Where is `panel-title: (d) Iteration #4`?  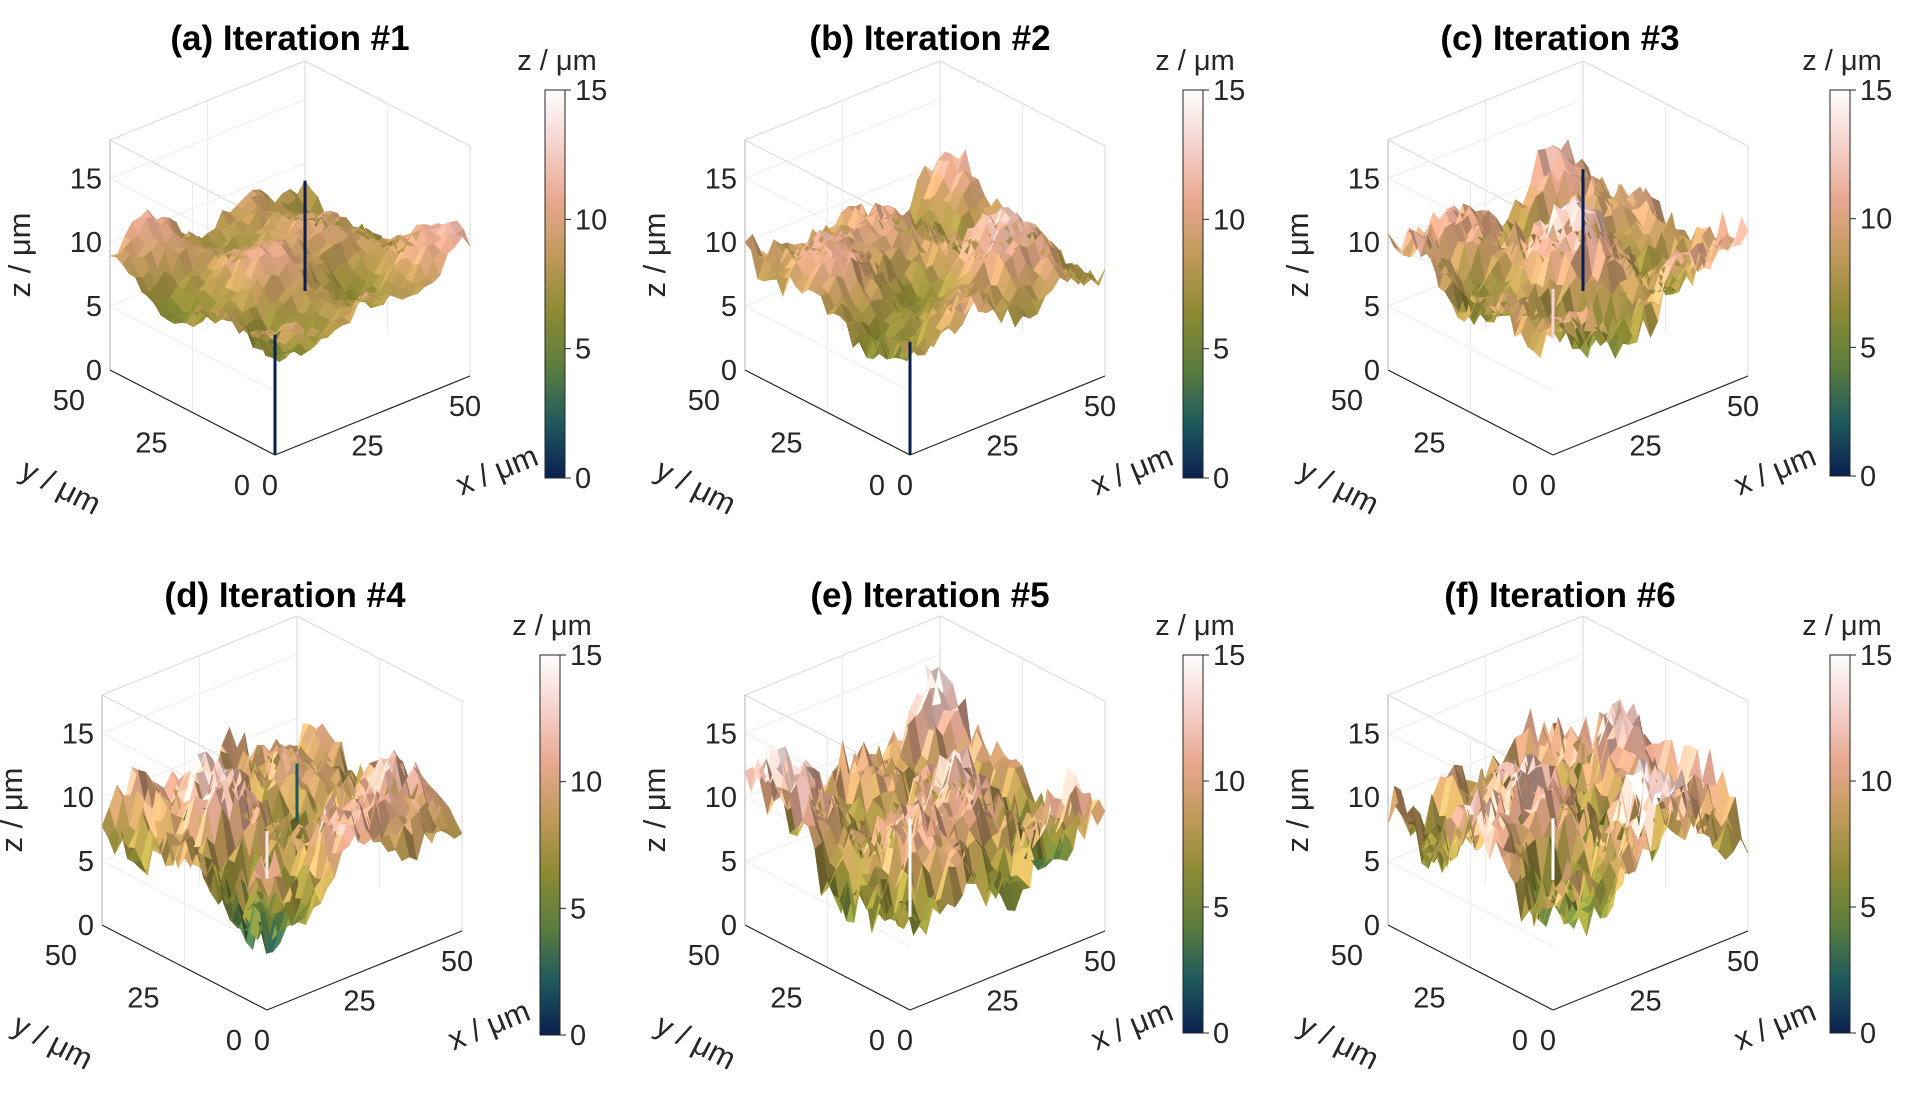 panel-title: (d) Iteration #4 is located at coordinates (285, 595).